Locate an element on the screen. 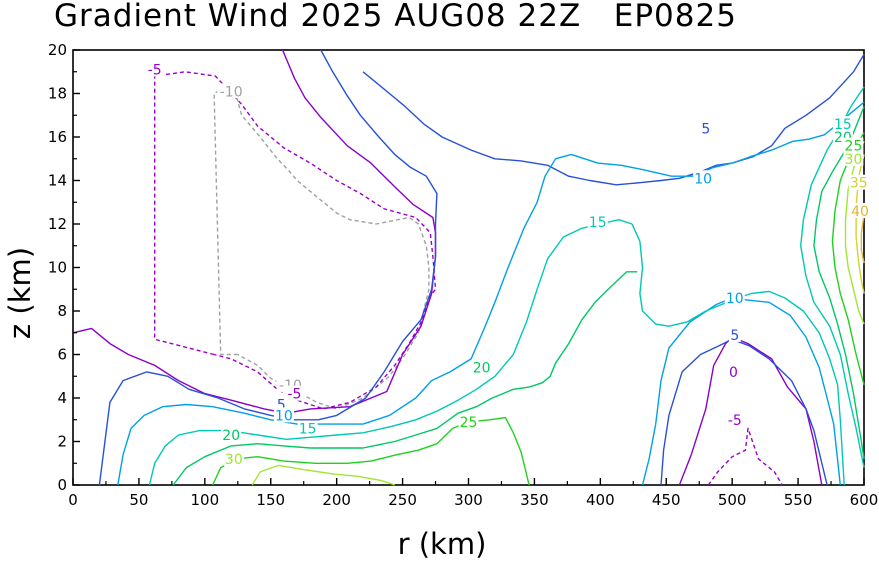  y-tick-label: 16 is located at coordinates (57, 137).